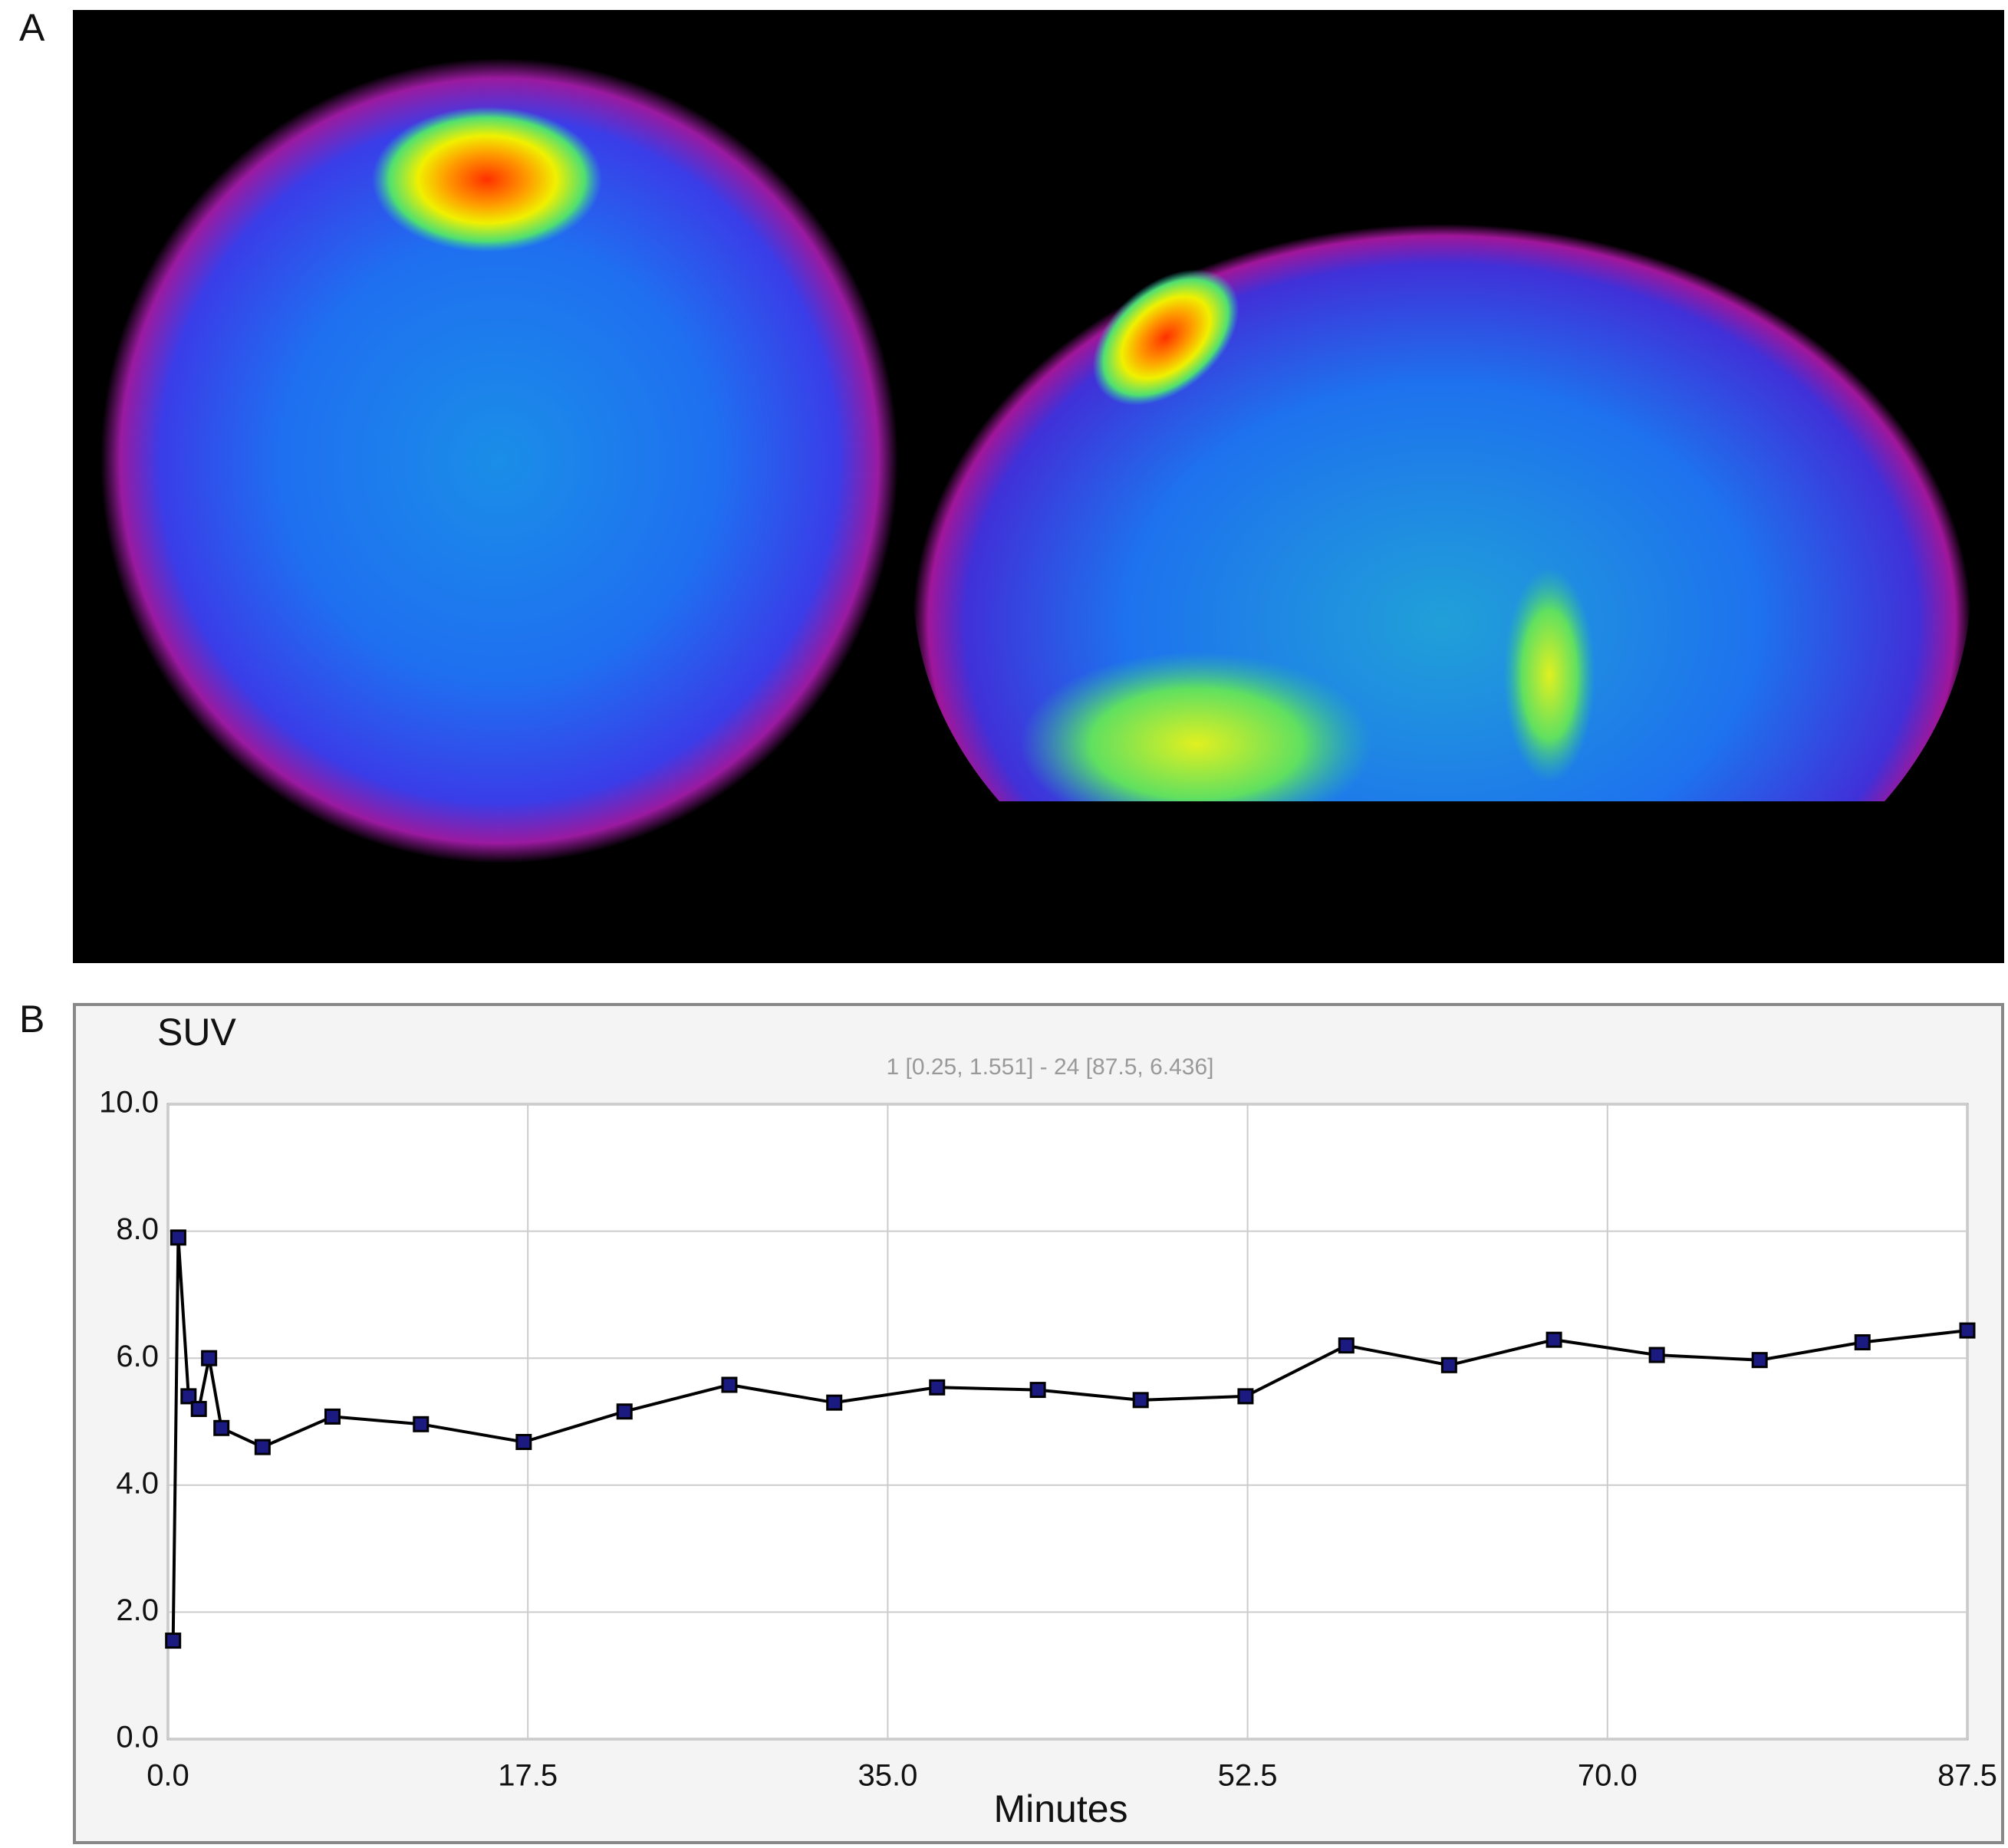  What do you see at coordinates (137, 1738) in the screenshot?
I see `y-tick-label: 0.0` at bounding box center [137, 1738].